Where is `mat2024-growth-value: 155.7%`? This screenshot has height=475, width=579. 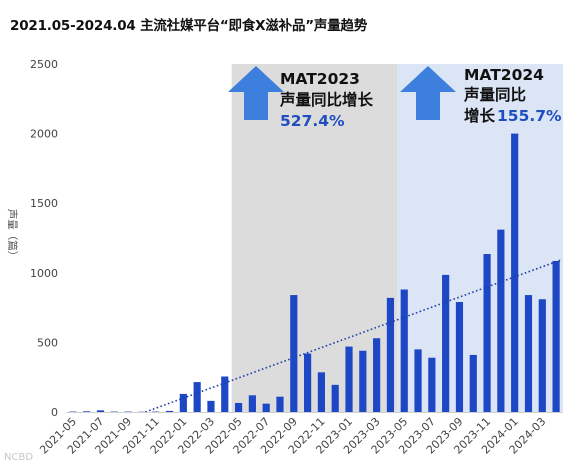
mat2024-growth-value: 155.7% is located at coordinates (529, 116).